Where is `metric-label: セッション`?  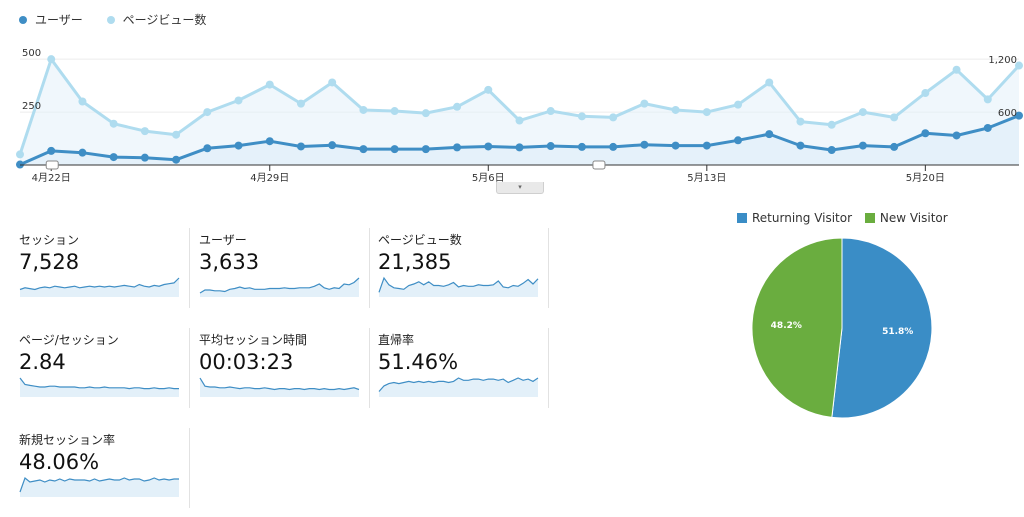
metric-label: セッション is located at coordinates (49, 240).